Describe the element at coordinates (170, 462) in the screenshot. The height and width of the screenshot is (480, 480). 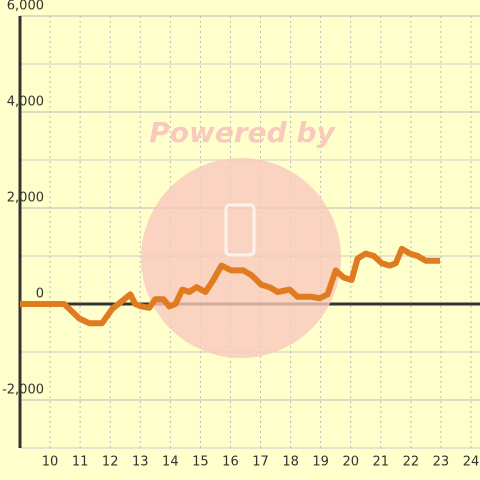
I see `x-tick-label: 14` at that location.